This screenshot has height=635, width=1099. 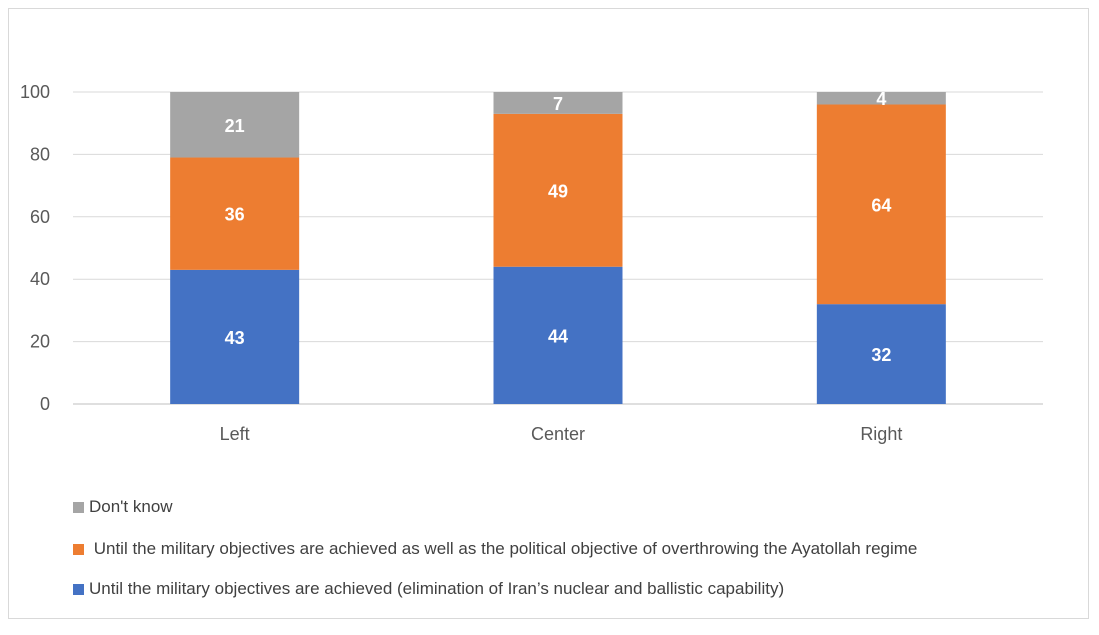 I want to click on data-label: 7, so click(x=558, y=104).